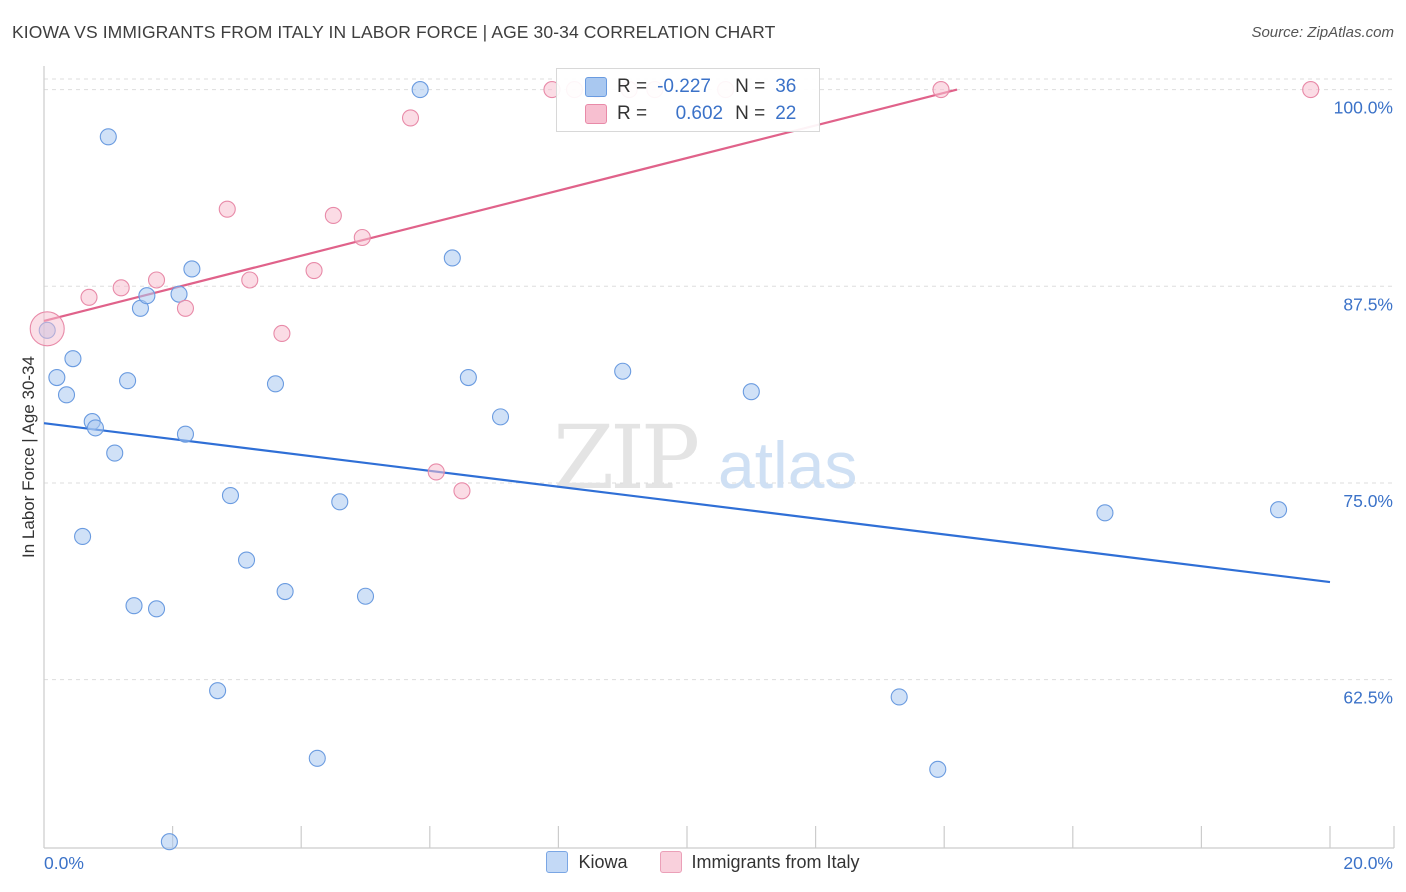 The width and height of the screenshot is (1406, 892). What do you see at coordinates (775, 861) in the screenshot?
I see `italy-legend-label: Immigrants from Italy` at bounding box center [775, 861].